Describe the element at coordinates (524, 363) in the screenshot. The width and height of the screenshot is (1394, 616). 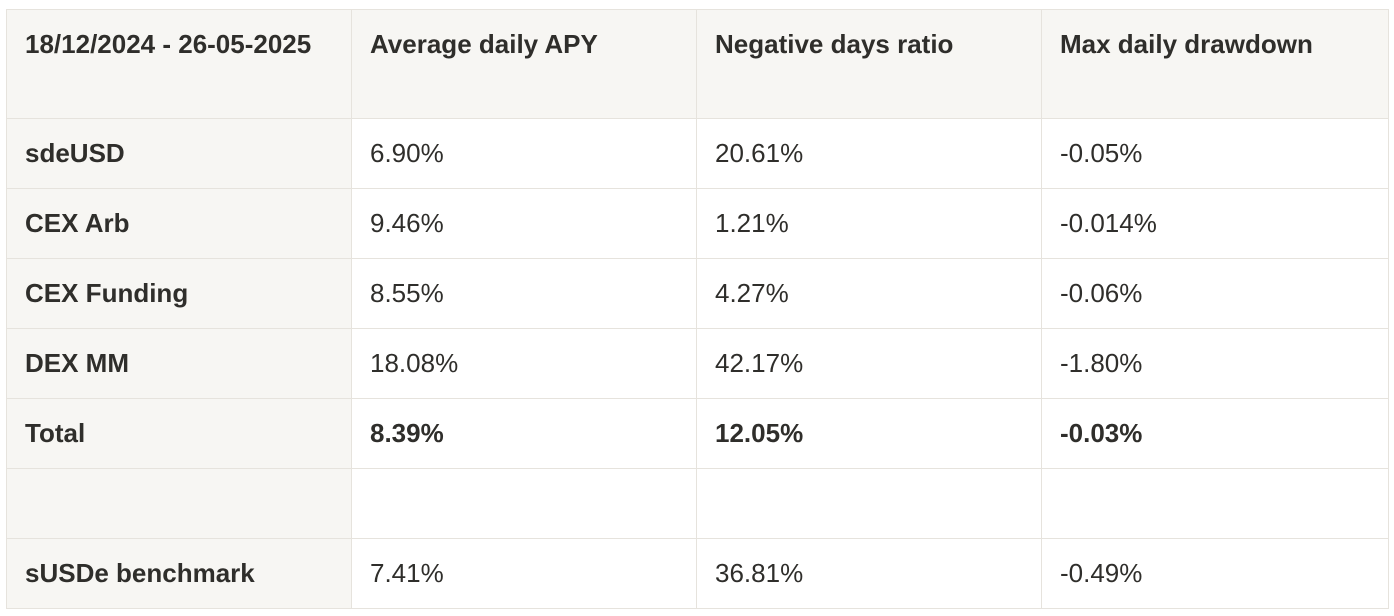
I see `cell-average-daily-apy: 18.08%` at that location.